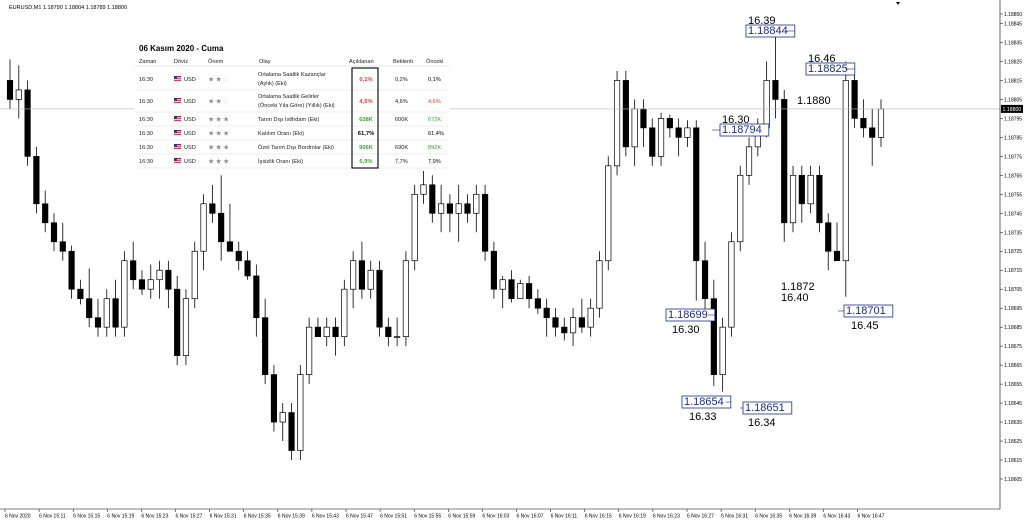  I want to click on x-tick-label: 6 Nov 16:07, so click(530, 517).